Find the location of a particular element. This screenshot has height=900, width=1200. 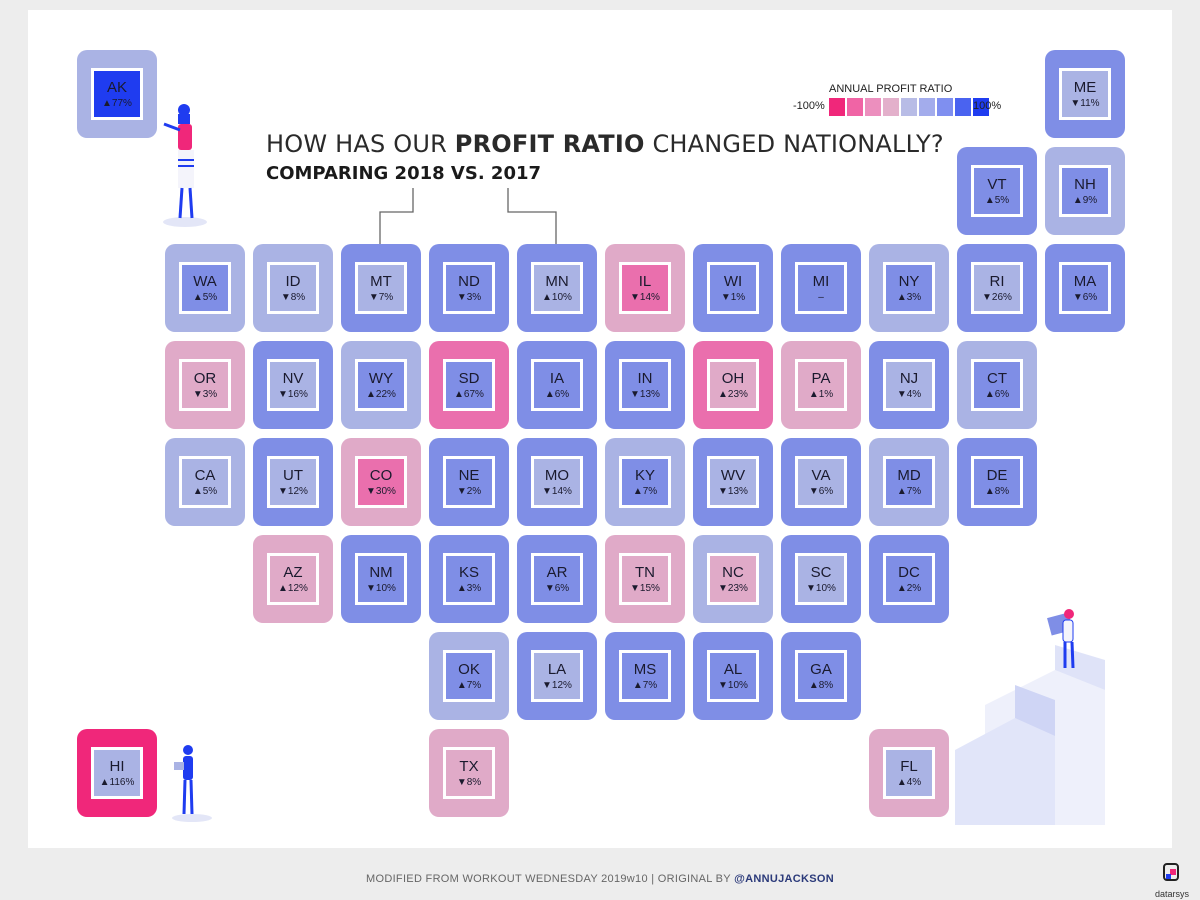

profit-ratio-change: ▲7% is located at coordinates (909, 491).